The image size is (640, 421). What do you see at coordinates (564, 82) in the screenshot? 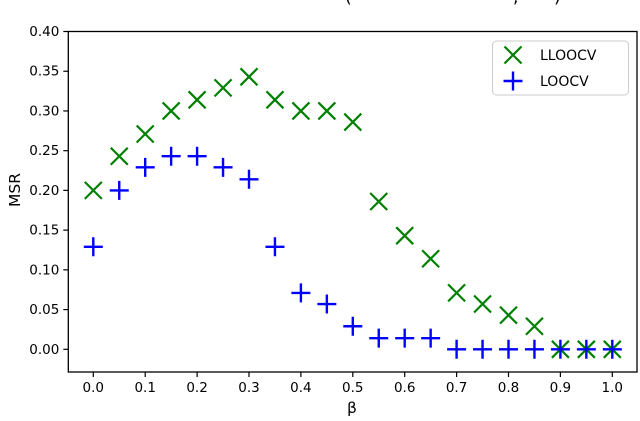
I see `legend-label-loocv: LOOCV` at bounding box center [564, 82].